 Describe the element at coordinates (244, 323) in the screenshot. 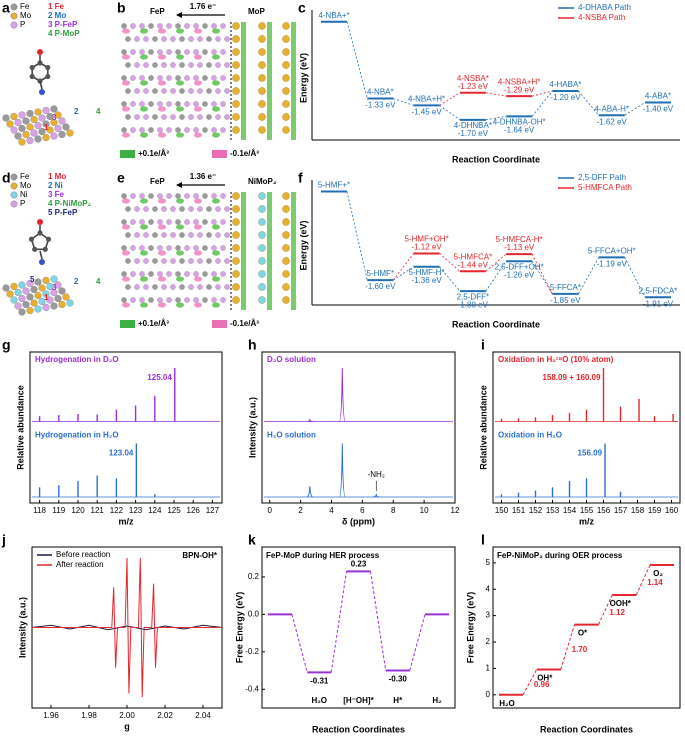

I see `legend-label: -0.1e/Å³` at that location.